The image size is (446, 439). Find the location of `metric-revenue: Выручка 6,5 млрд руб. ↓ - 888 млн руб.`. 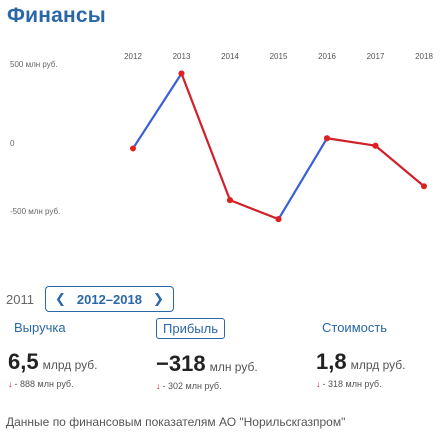

metric-revenue: Выручка 6,5 млрд руб. ↓ - 888 млн руб. is located at coordinates (80, 353).